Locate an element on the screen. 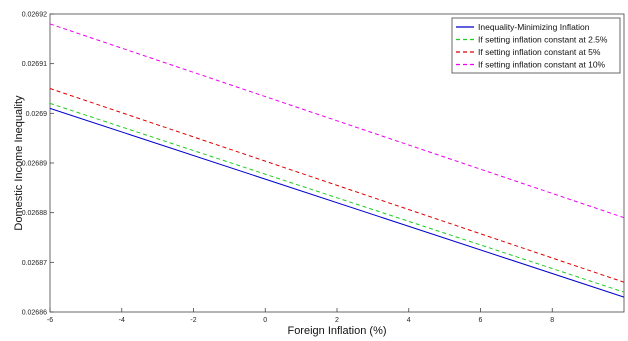 The height and width of the screenshot is (341, 628). y-tick-label: 0.02689 is located at coordinates (34, 164).